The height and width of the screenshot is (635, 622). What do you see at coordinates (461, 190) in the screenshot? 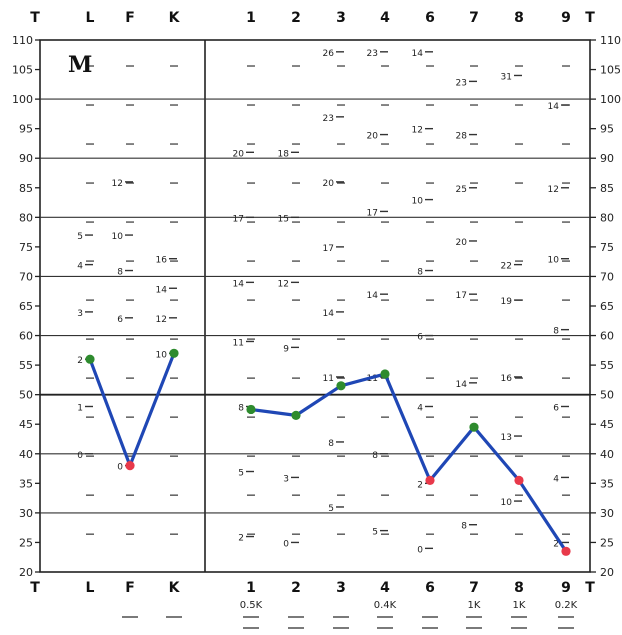
I see `raw-score-7-25: 25` at bounding box center [461, 190].